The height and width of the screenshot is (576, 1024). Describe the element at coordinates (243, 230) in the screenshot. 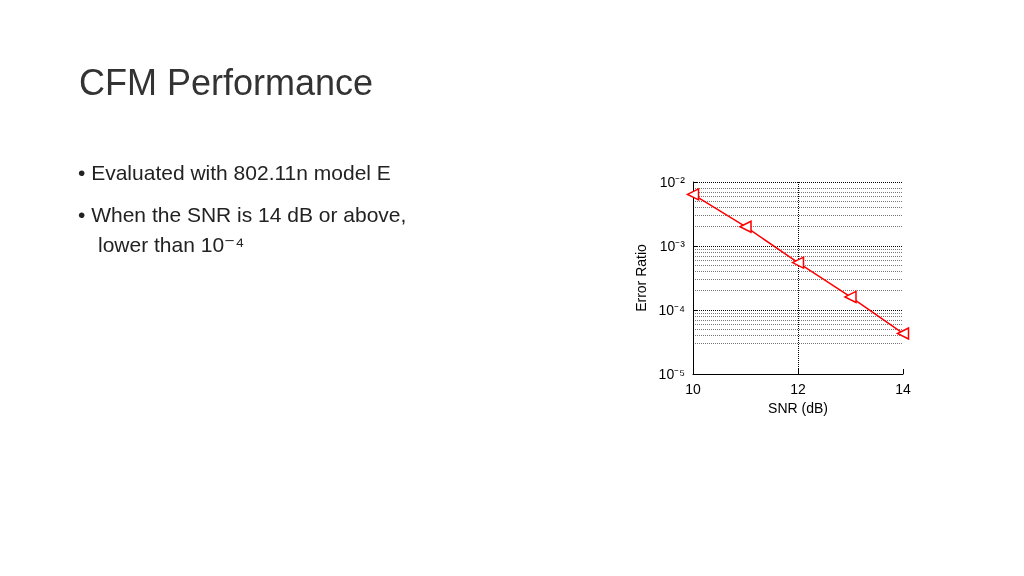

I see `text: • When the SNR is 14 dB or above, lower than 10⁻⁴` at that location.